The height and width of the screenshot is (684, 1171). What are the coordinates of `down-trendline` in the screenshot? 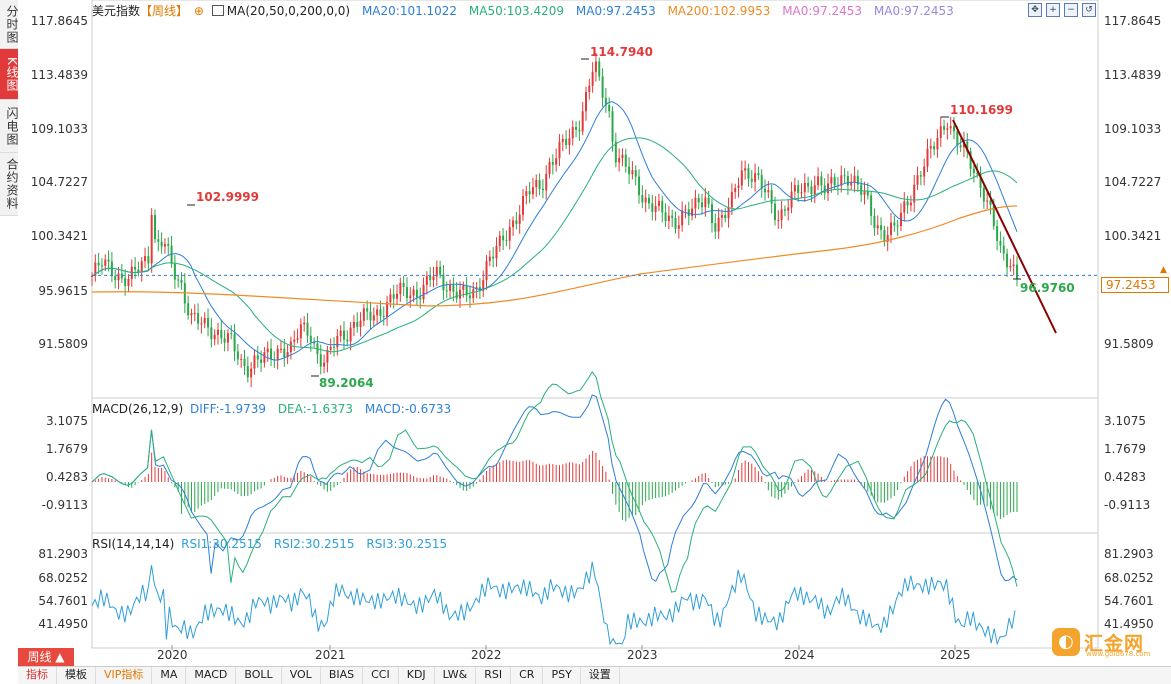 It's located at (1004, 226).